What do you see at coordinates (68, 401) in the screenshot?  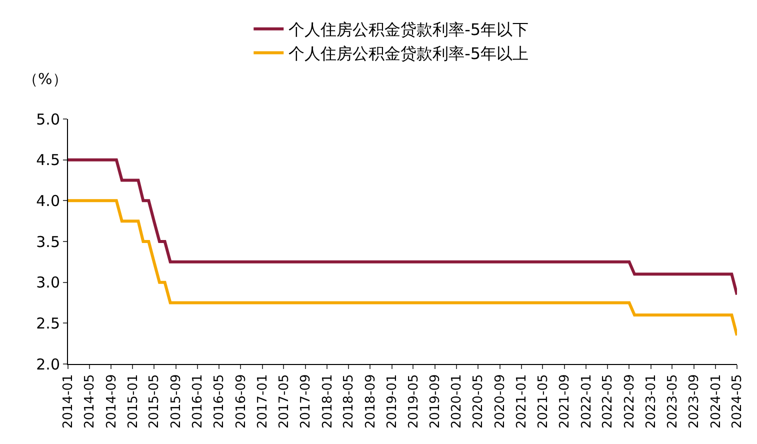 I see `x-tick-label: 2014-01` at bounding box center [68, 401].